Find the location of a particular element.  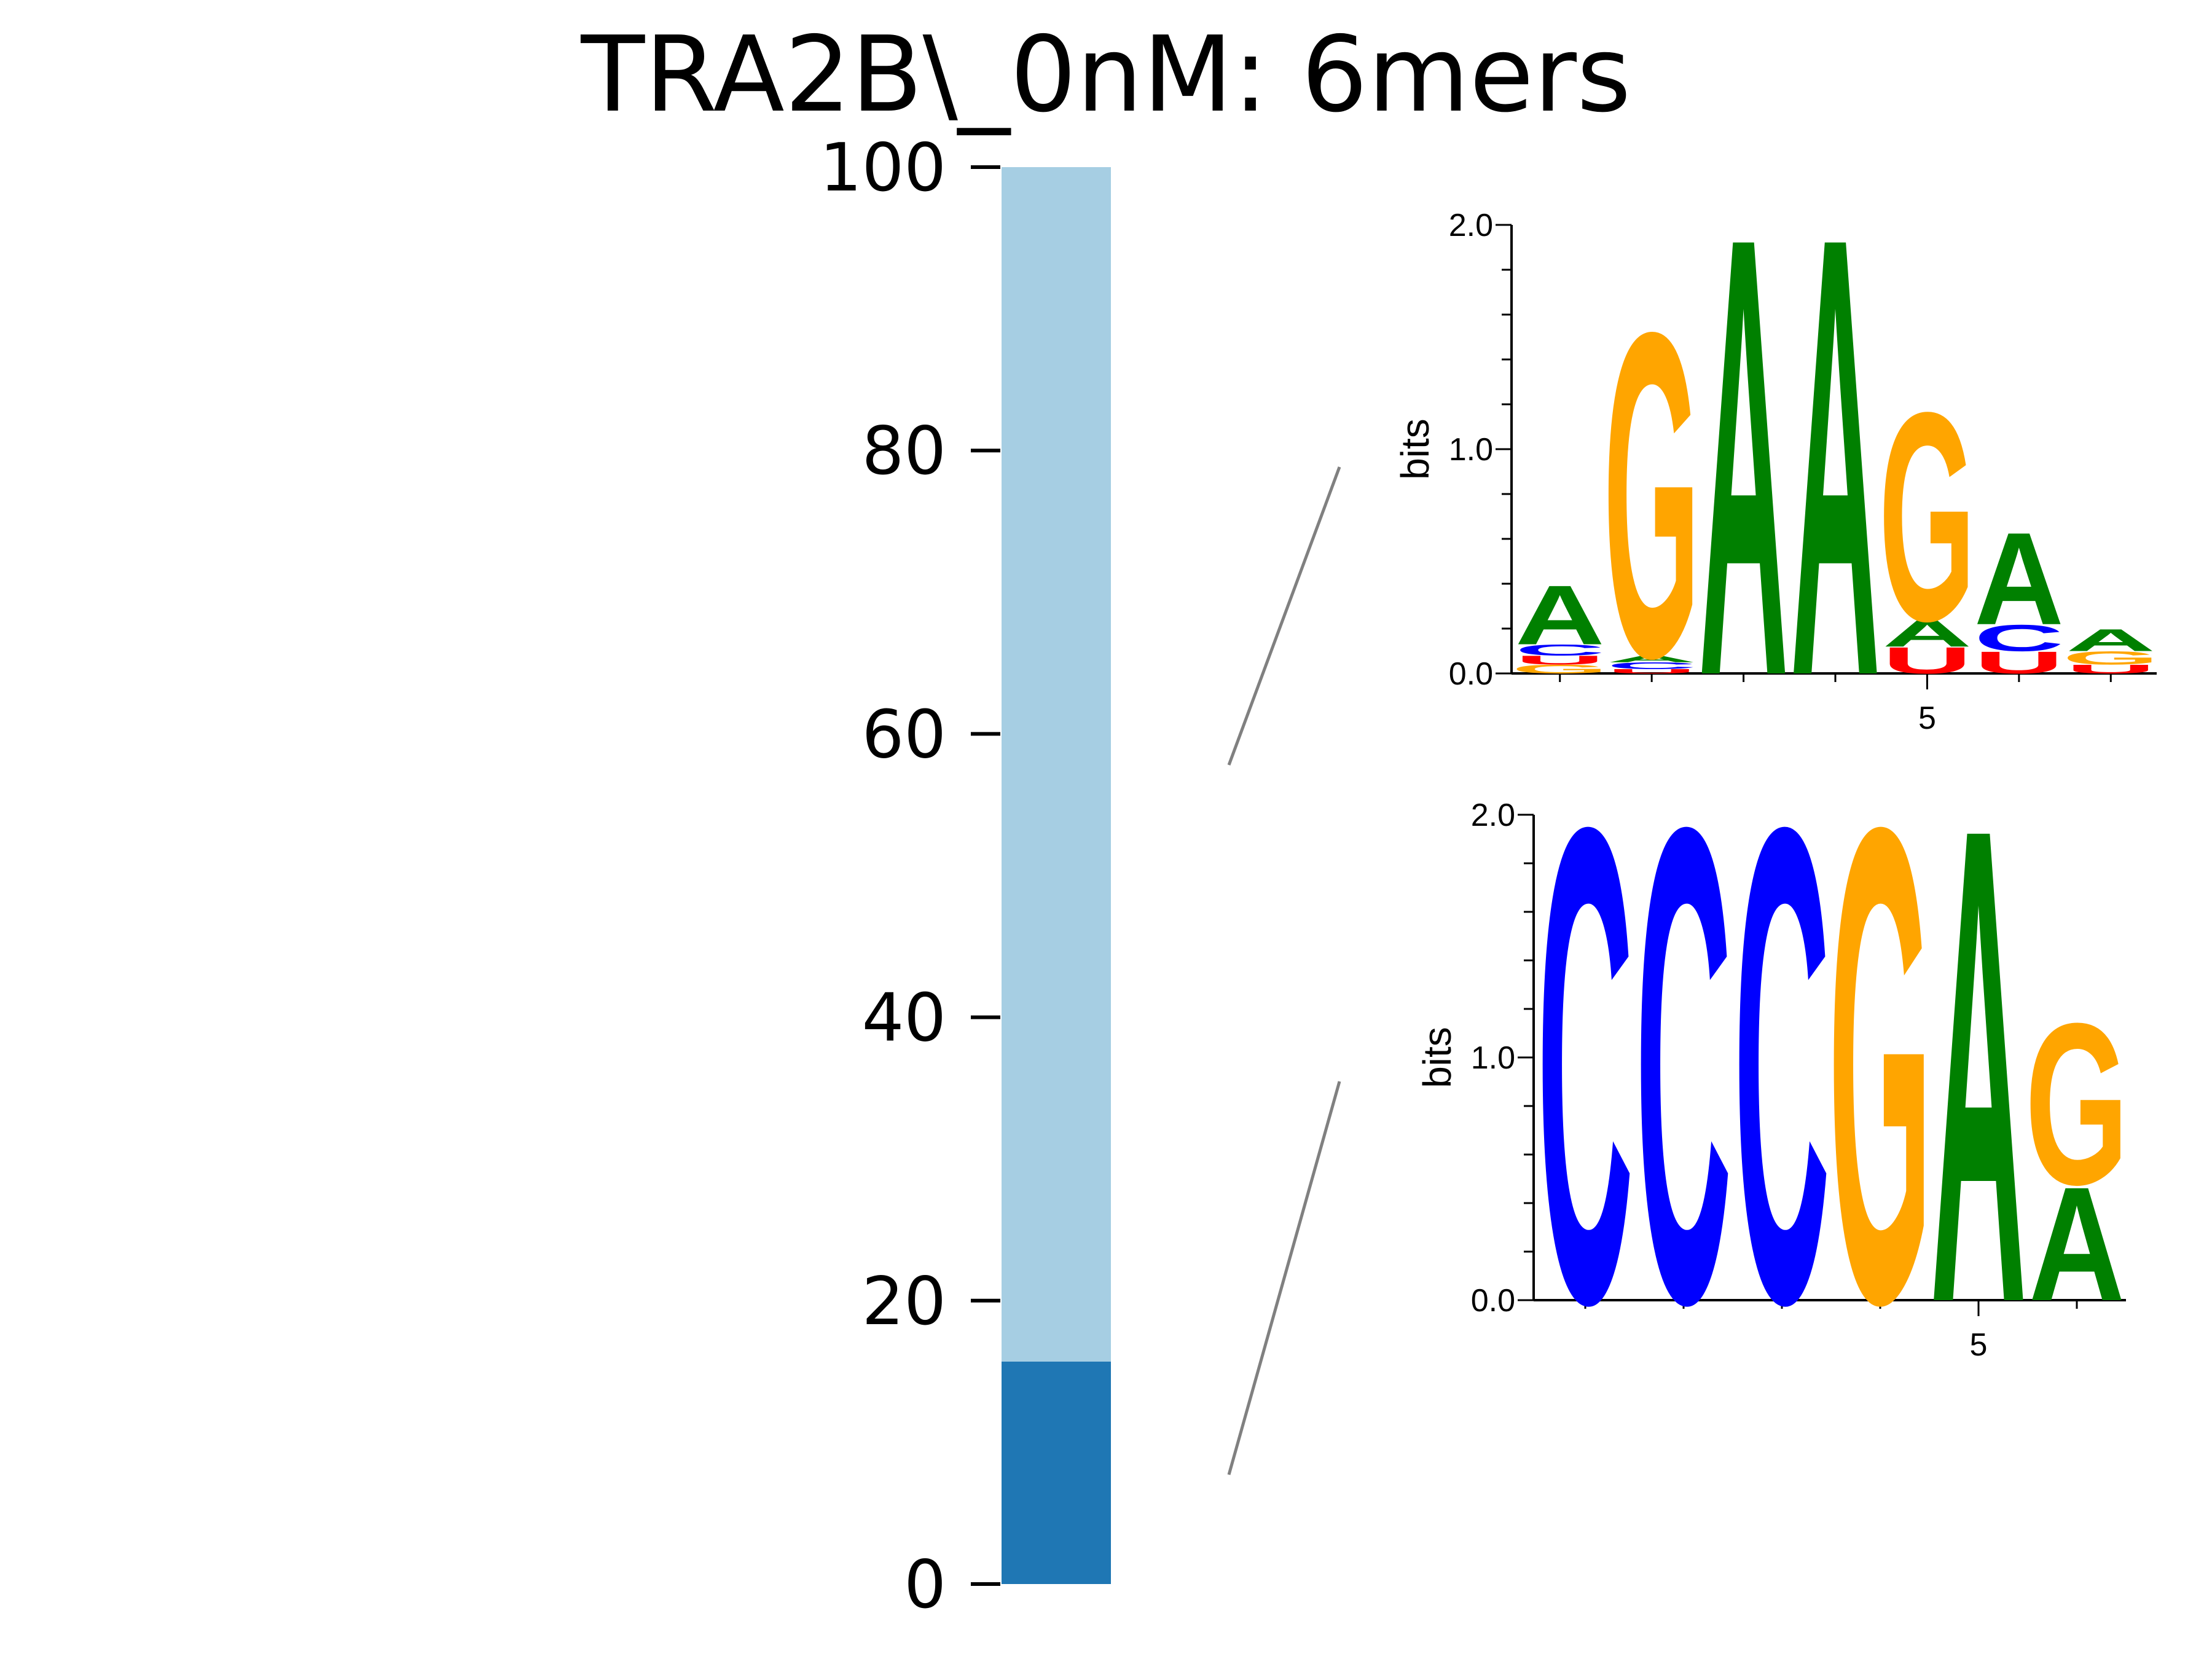

stacked-bar-chart: 0 20 40 60 80 100 is located at coordinates (965, 876).